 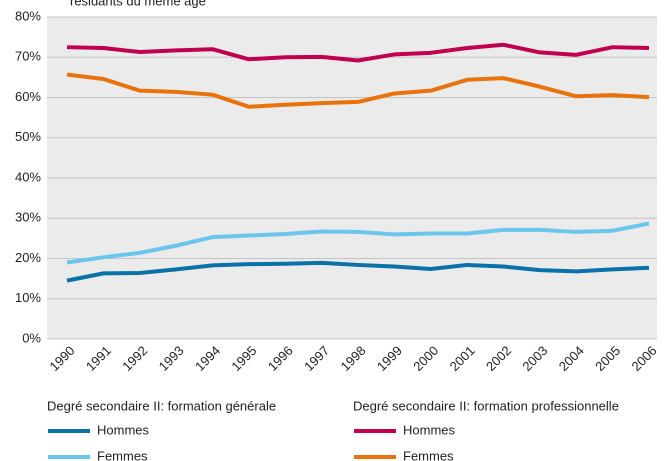 I want to click on y-tick-label: 20%, so click(x=28, y=257).